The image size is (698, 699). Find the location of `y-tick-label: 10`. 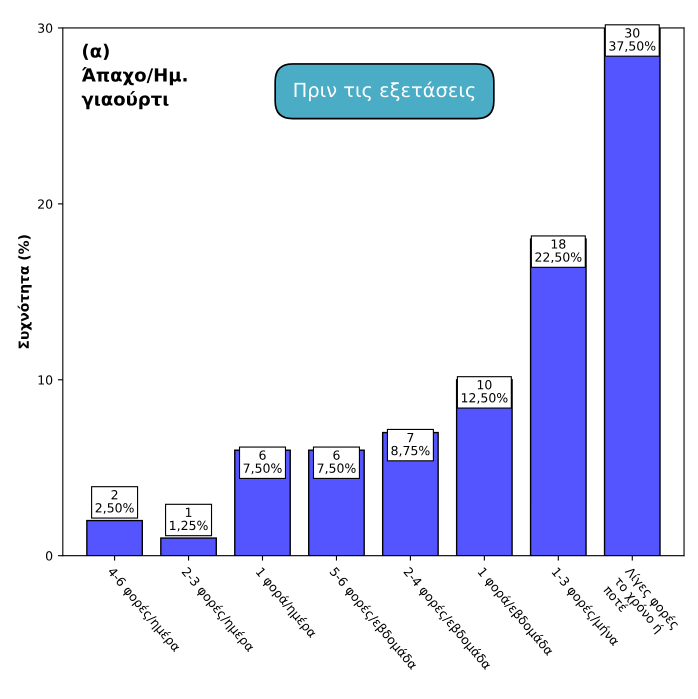

y-tick-label: 10 is located at coordinates (45, 380).